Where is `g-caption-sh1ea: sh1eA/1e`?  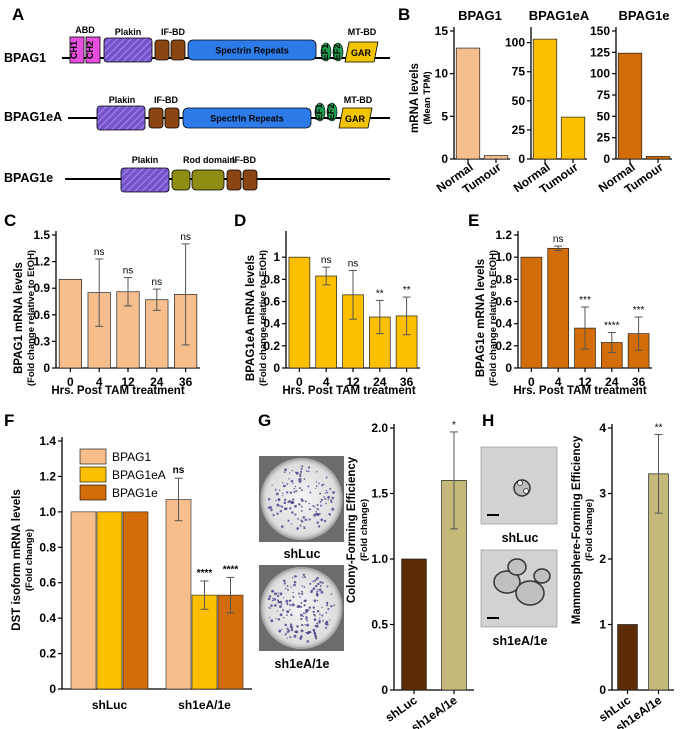 g-caption-sh1ea: sh1eA/1e is located at coordinates (302, 664).